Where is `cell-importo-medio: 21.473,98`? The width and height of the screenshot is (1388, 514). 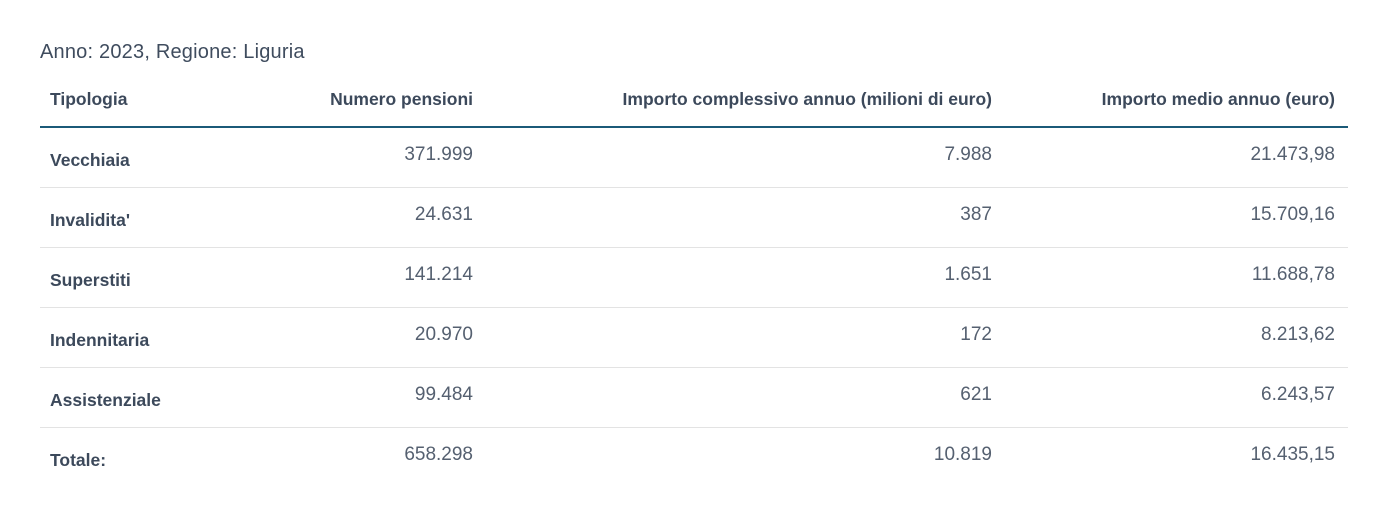
cell-importo-medio: 21.473,98 is located at coordinates (1292, 154).